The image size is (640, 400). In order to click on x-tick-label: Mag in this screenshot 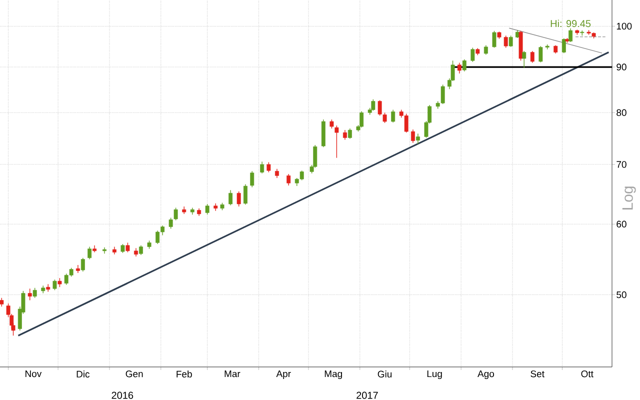, I will do `click(333, 375)`.